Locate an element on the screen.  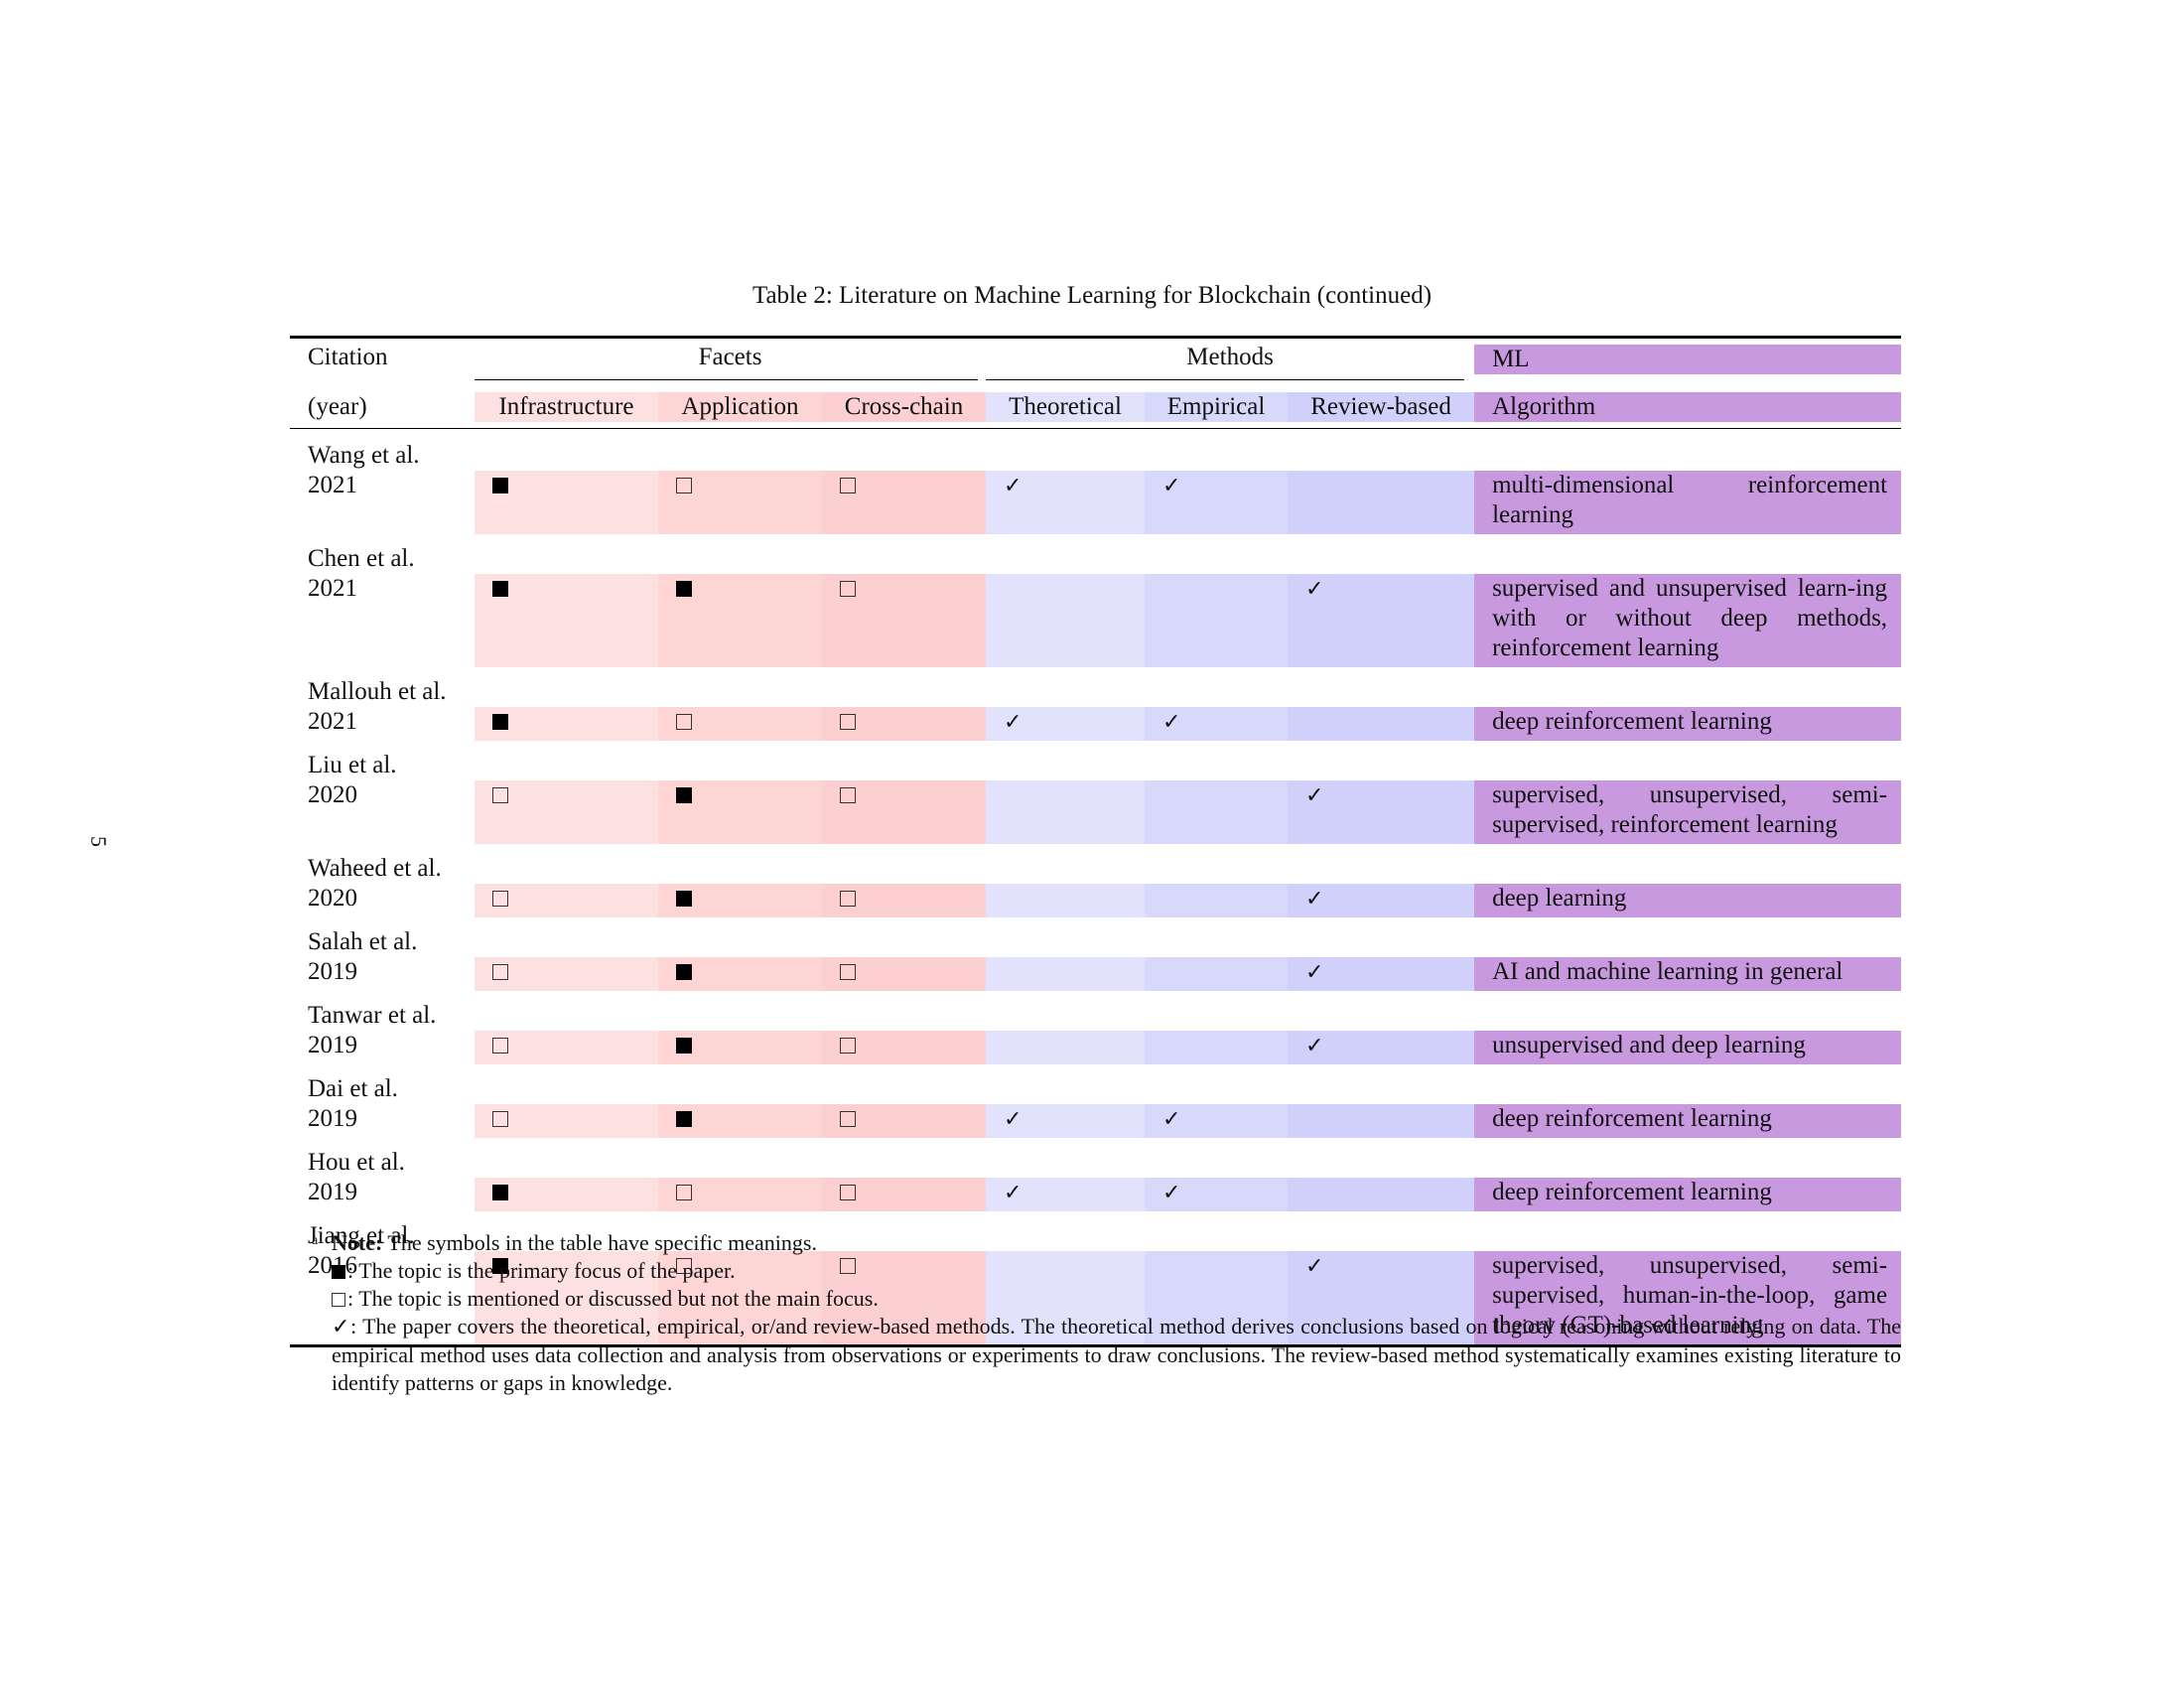
citation-name-row: Tanwar et al. is located at coordinates (1095, 1011).